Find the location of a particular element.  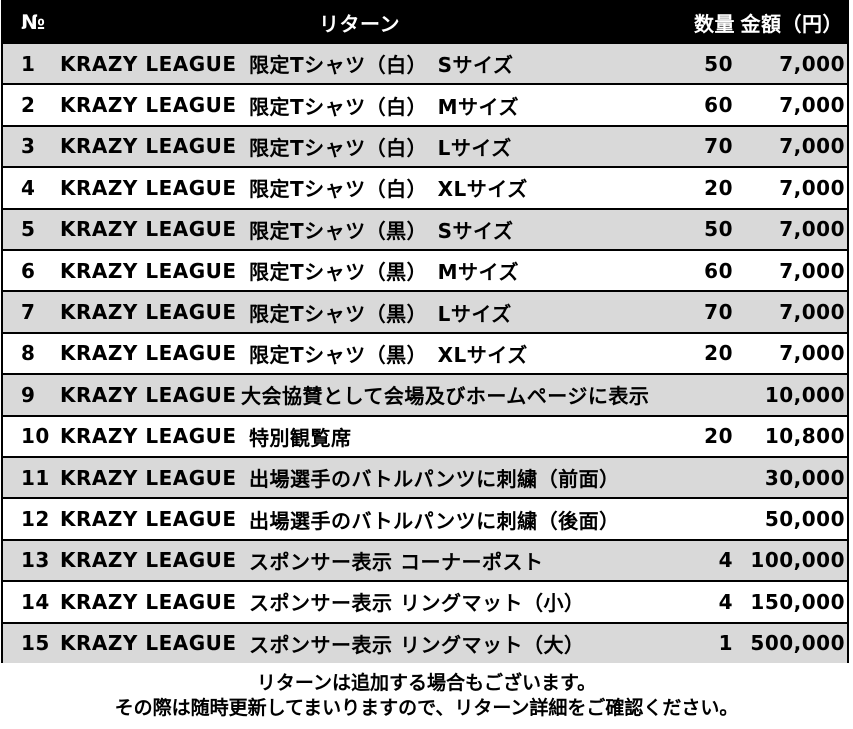

item: 限定Tシャツ（黒） Sサイズ is located at coordinates (381, 230).